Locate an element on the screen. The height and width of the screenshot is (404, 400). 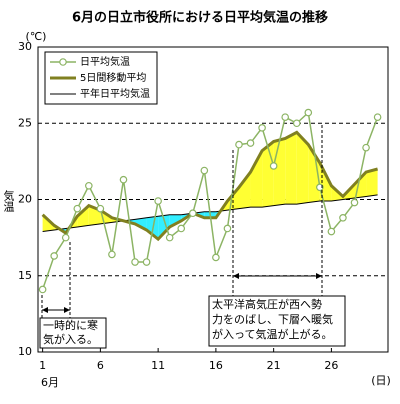
annotation-text: が入って気温が上がる。 is located at coordinates (272, 334).